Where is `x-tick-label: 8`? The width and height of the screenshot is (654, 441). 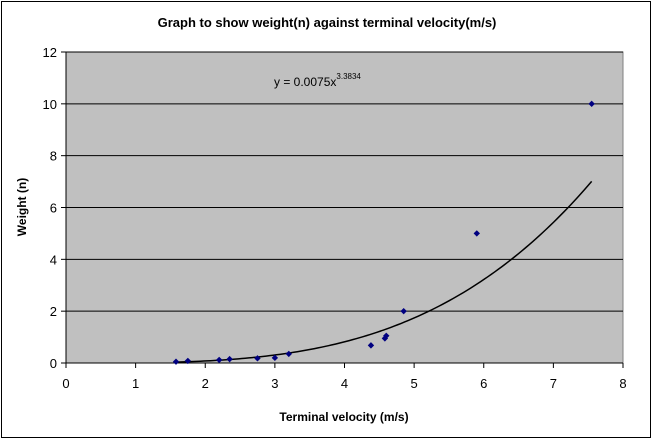 x-tick-label: 8 is located at coordinates (622, 383).